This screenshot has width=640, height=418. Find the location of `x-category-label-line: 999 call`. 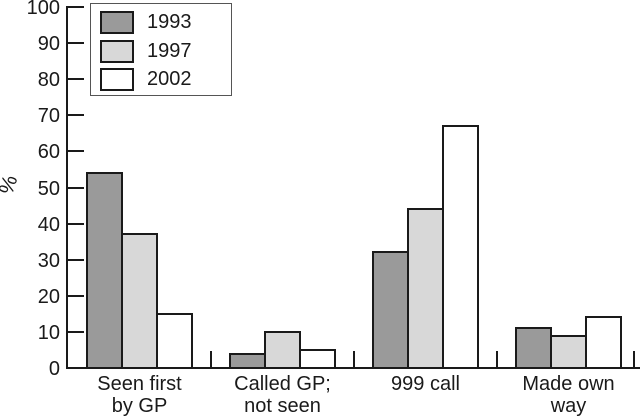

x-category-label-line: 999 call is located at coordinates (425, 384).